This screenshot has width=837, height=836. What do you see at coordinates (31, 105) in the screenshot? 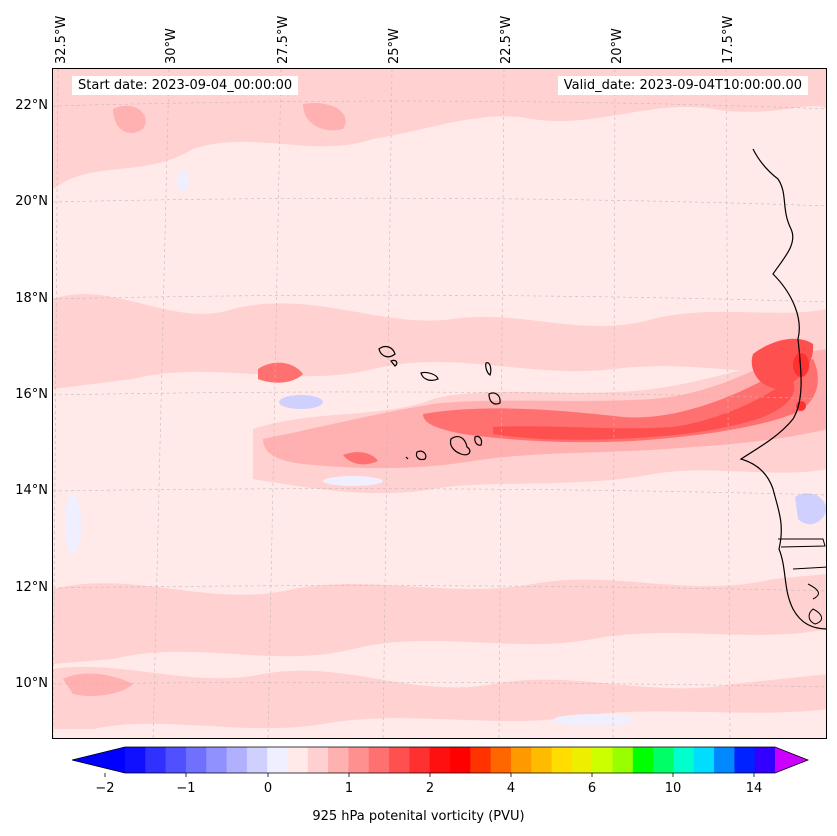
I see `lat-label-22n: 22°N` at bounding box center [31, 105].